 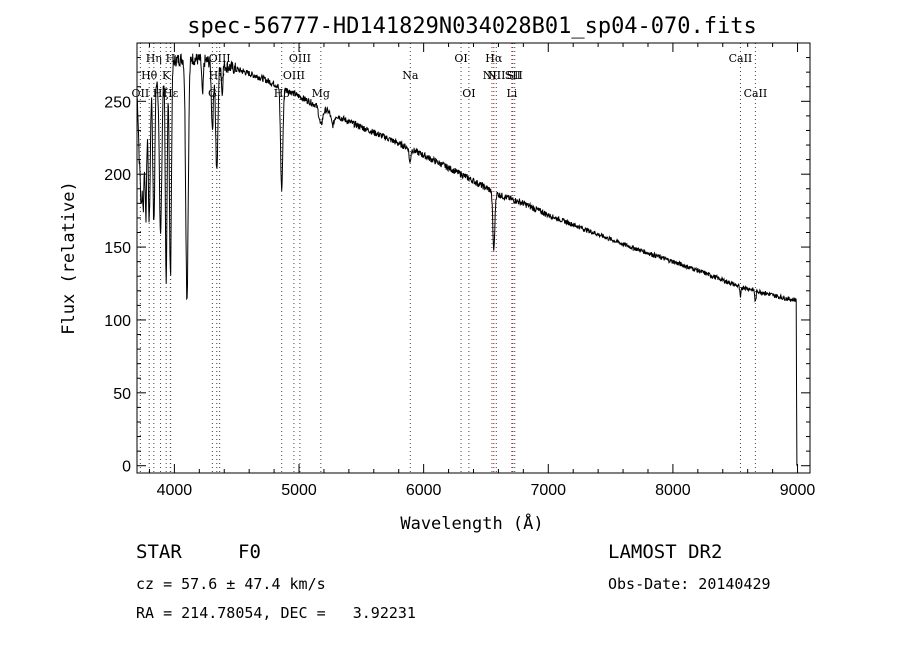 What do you see at coordinates (212, 93) in the screenshot?
I see `spectral-line-label: G` at bounding box center [212, 93].